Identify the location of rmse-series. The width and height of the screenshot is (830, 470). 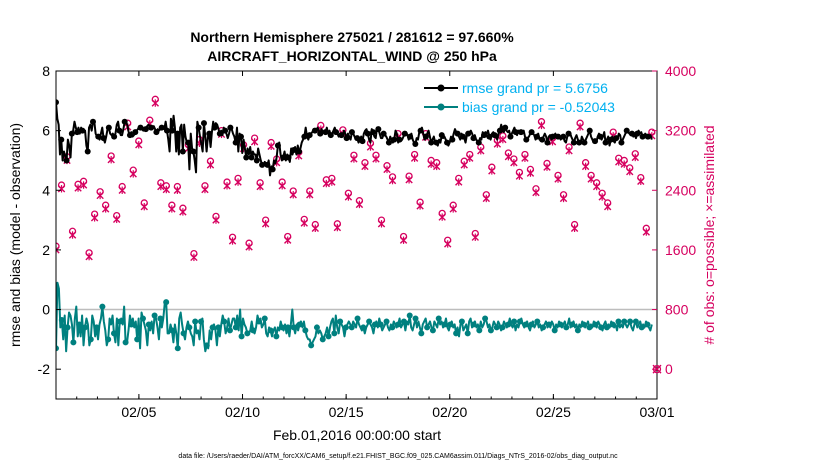
(354, 138).